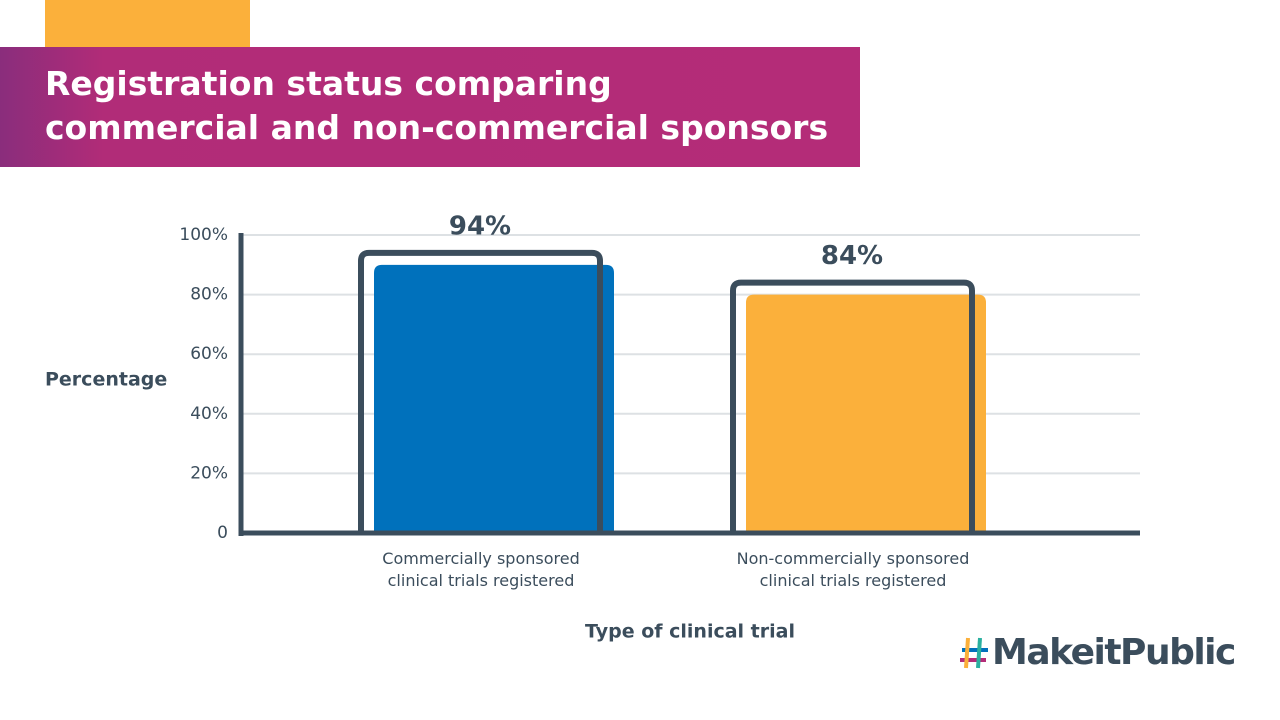 Image resolution: width=1280 pixels, height=720 pixels. I want to click on title-banner, so click(430, 107).